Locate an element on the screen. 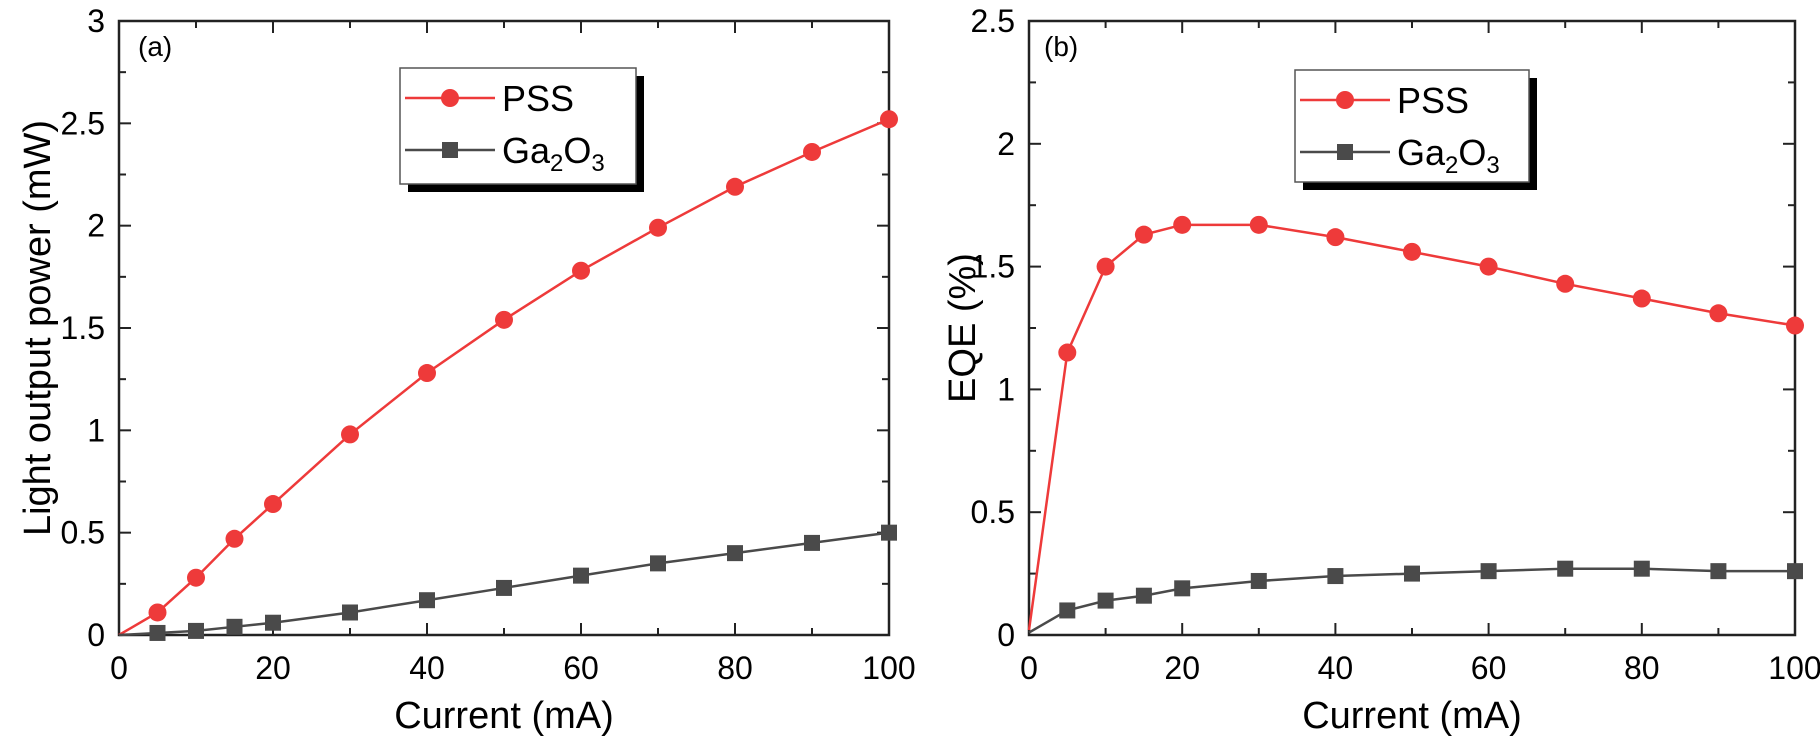 The image size is (1820, 749). panel-label: (a) is located at coordinates (155, 46).